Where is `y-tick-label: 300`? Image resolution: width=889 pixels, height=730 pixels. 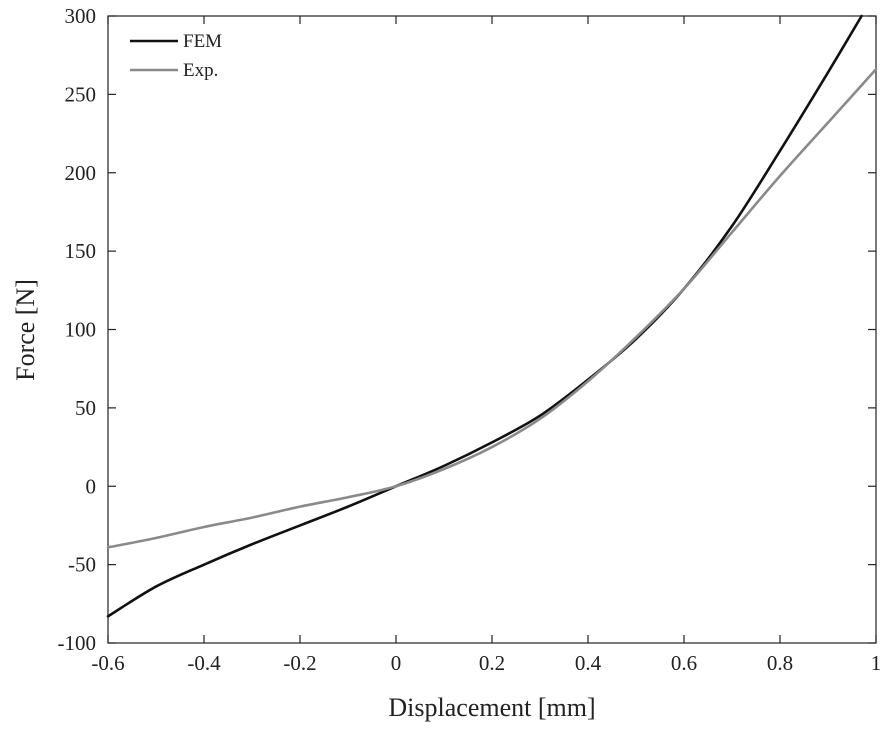 y-tick-label: 300 is located at coordinates (81, 16).